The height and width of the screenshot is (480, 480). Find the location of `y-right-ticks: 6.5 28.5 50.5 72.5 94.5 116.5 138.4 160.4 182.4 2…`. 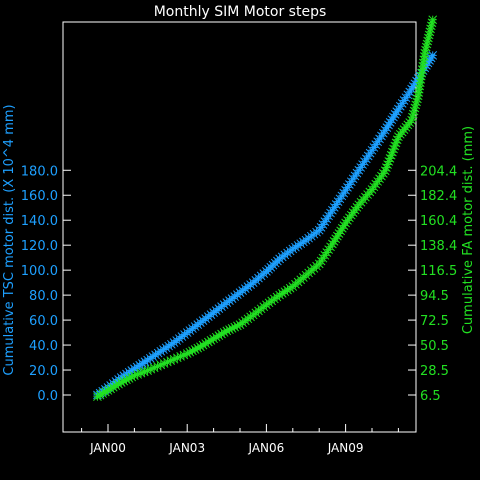

y-right-ticks: 6.5 28.5 50.5 72.5 94.5 116.5 138.4 160.4 182.4 2… is located at coordinates (432, 284).